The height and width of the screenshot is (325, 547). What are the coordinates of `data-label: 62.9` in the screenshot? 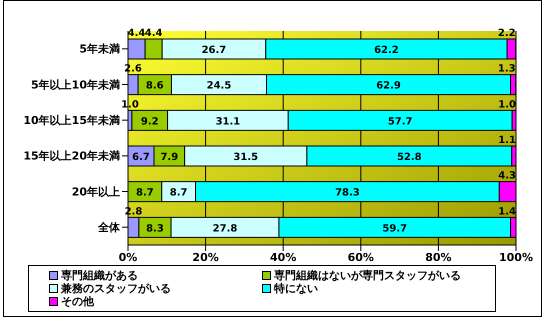 It's located at (388, 86).